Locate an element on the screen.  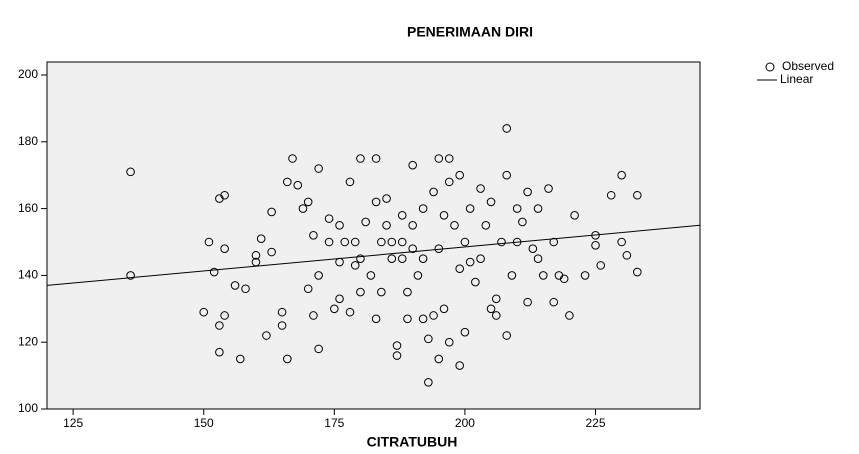
y-tick-label: 200 is located at coordinates (28, 74).